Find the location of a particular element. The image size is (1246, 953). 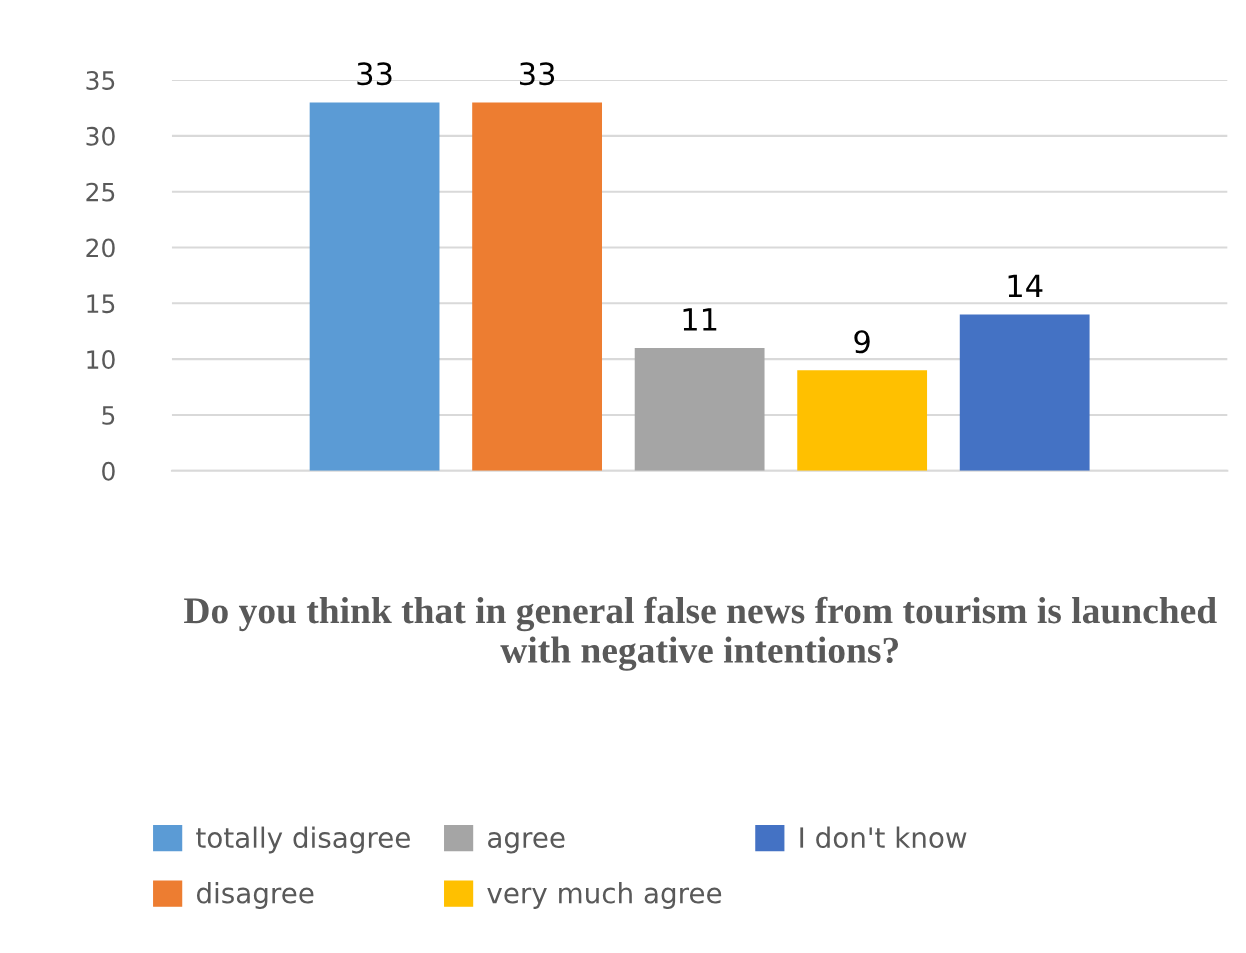

data-label: 14 is located at coordinates (1025, 286).